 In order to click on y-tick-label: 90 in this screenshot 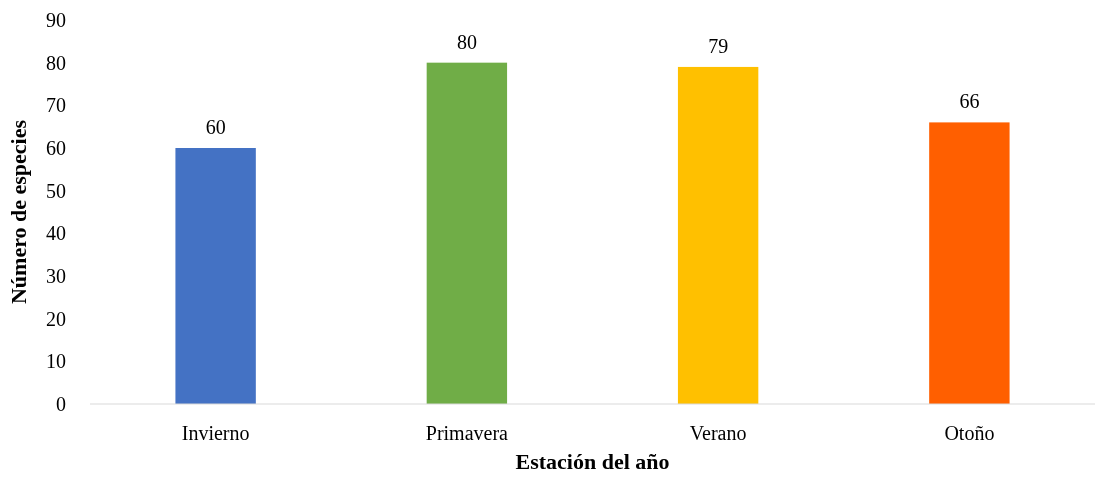, I will do `click(56, 20)`.